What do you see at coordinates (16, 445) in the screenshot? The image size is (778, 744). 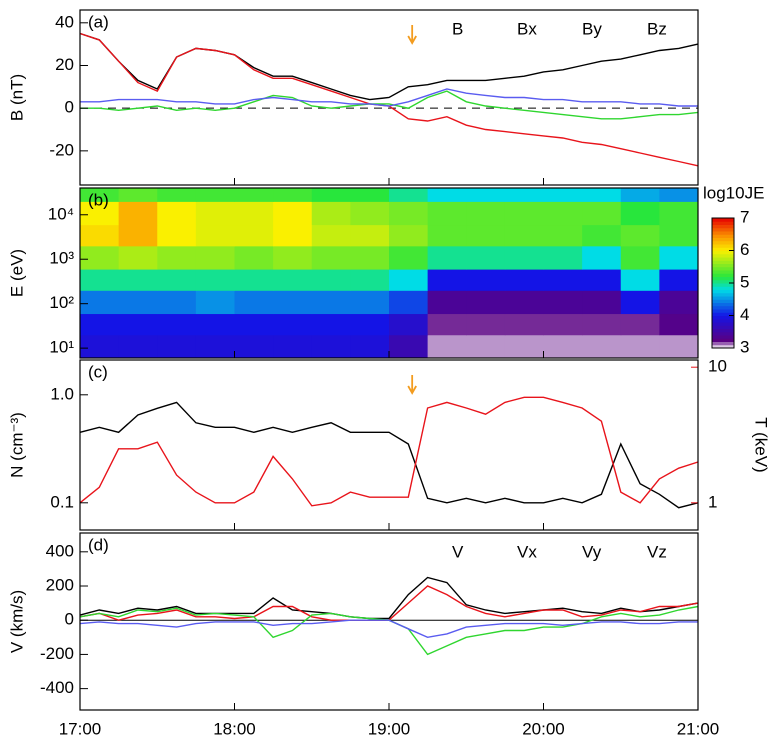 I see `y-axis-label: N (cm⁻³)` at bounding box center [16, 445].